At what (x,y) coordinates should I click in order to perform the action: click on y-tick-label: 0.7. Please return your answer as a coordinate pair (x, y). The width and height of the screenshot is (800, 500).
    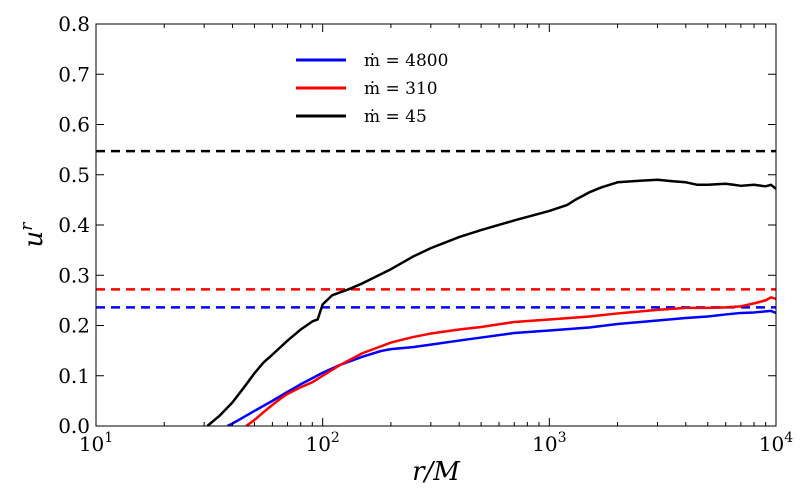
    Looking at the image, I should click on (74, 74).